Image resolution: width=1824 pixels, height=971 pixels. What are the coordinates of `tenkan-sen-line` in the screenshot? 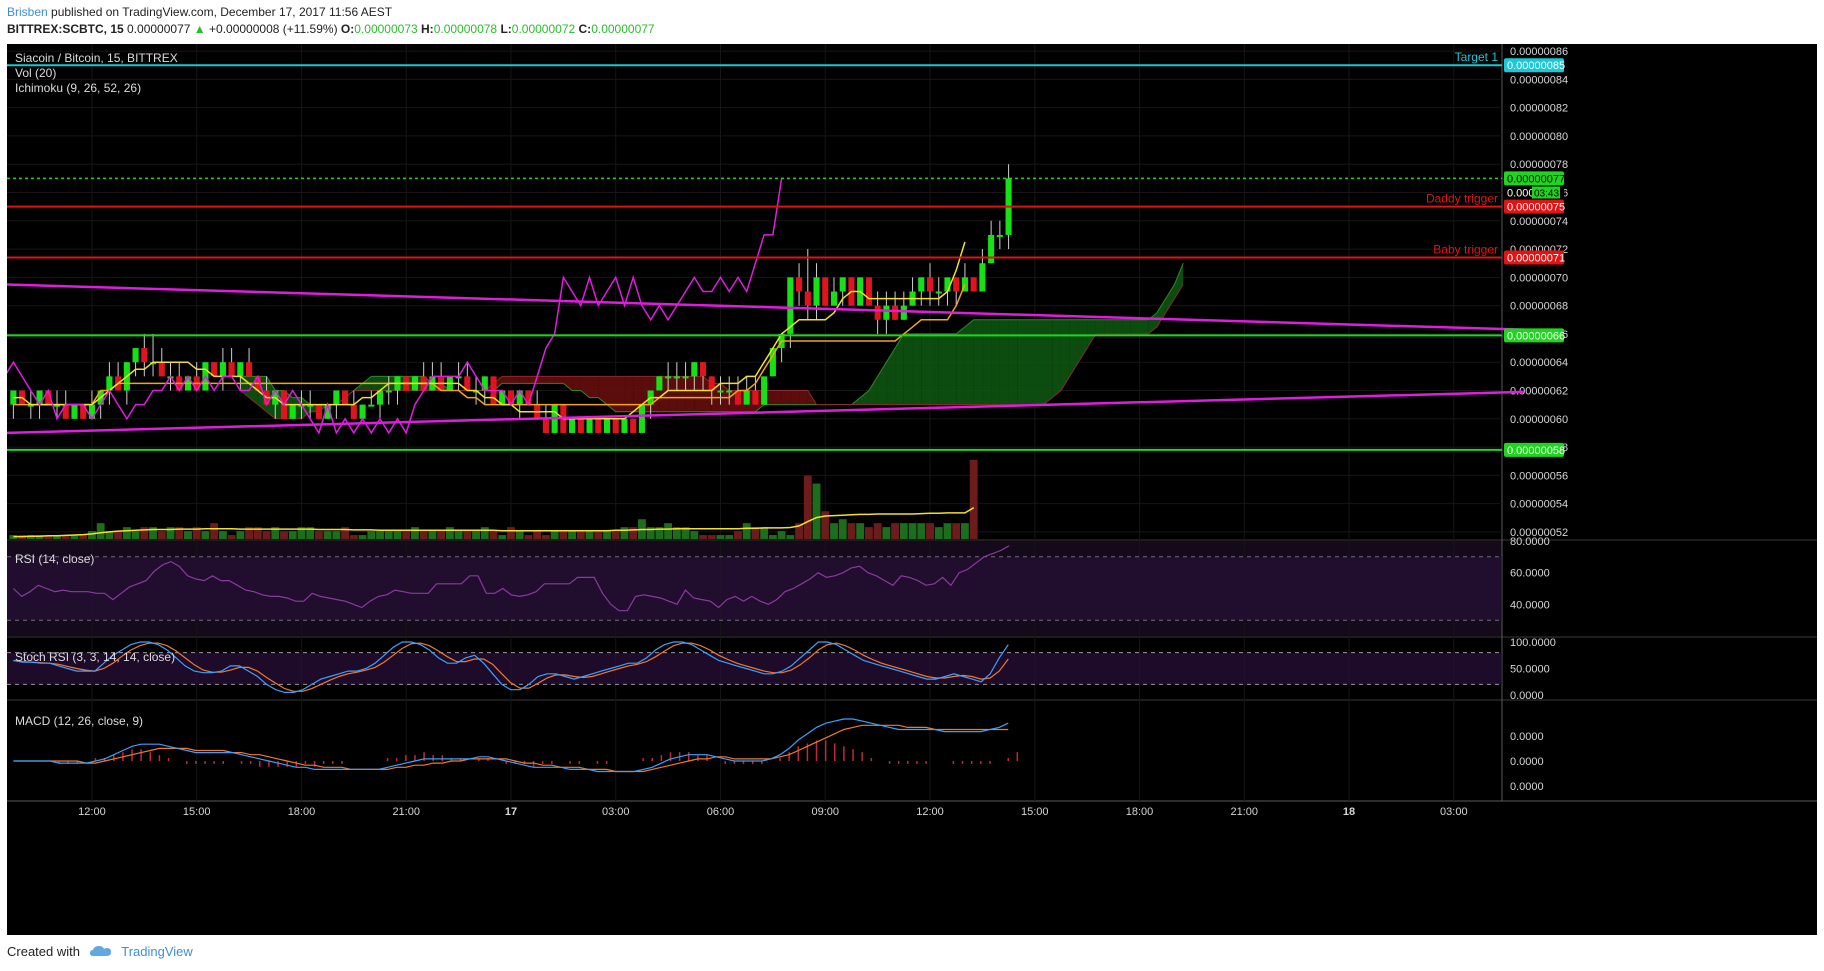 It's located at (489, 330).